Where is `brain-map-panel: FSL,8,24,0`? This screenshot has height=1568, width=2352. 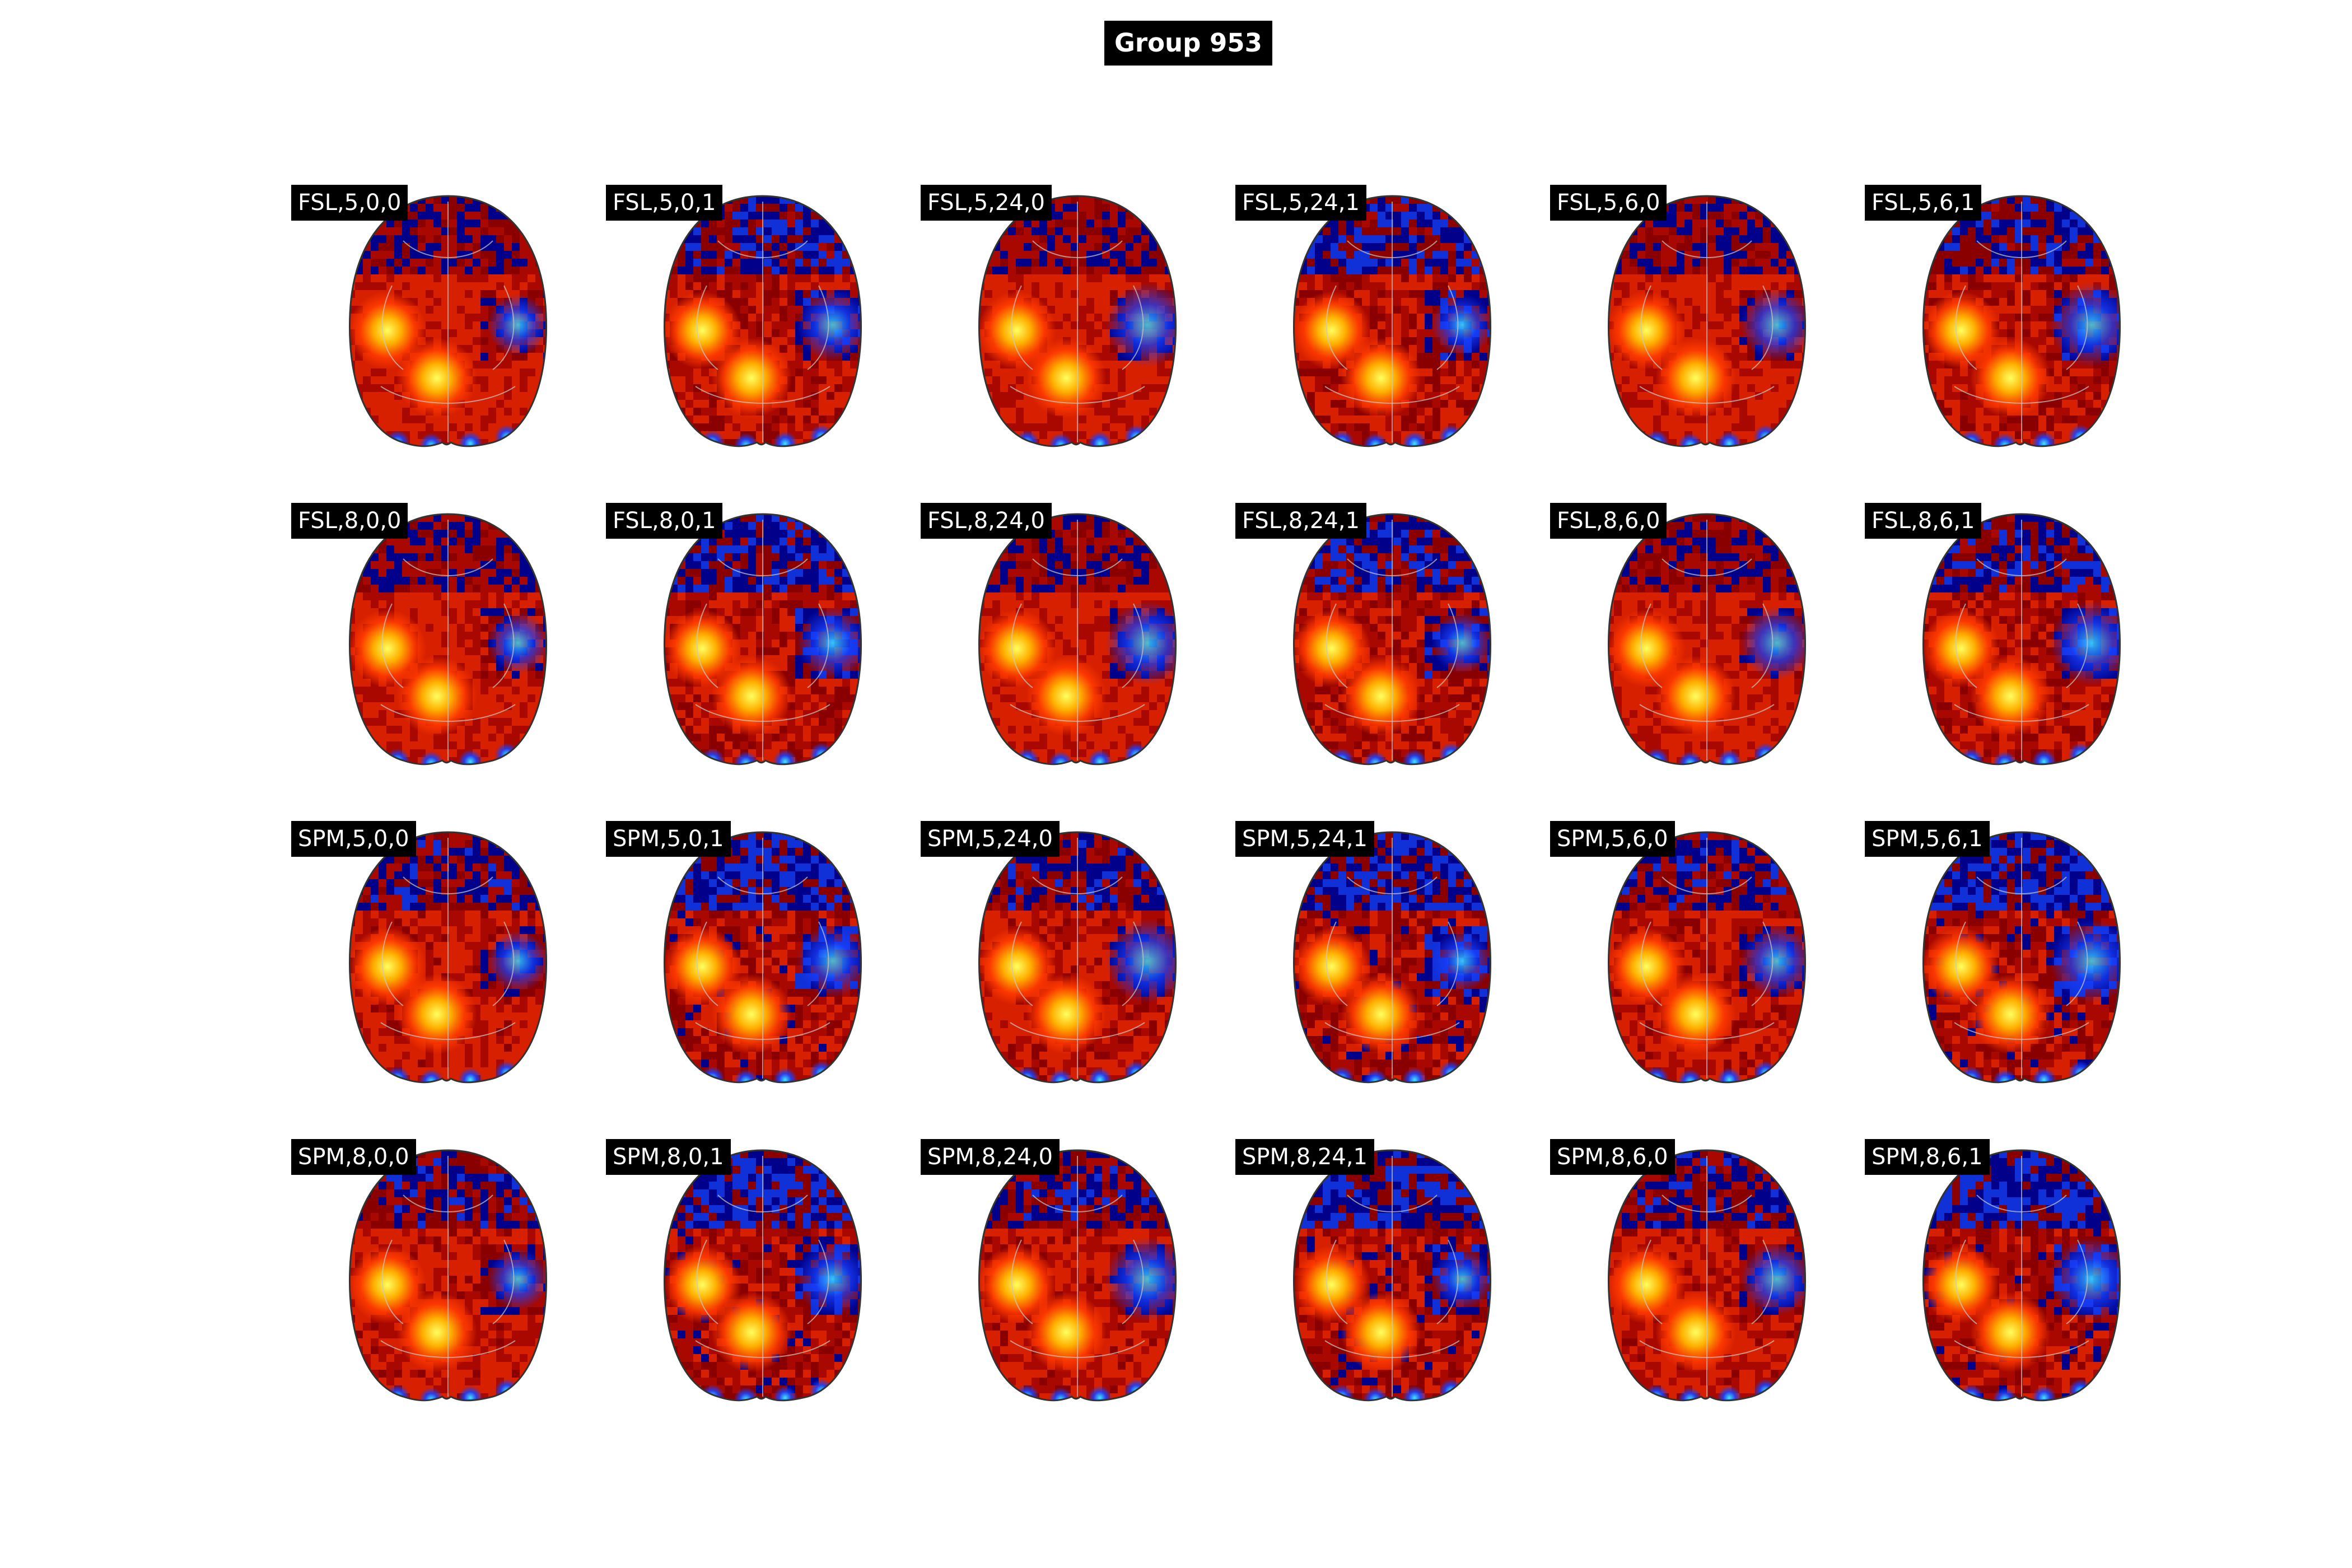 brain-map-panel: FSL,8,24,0 is located at coordinates (1078, 643).